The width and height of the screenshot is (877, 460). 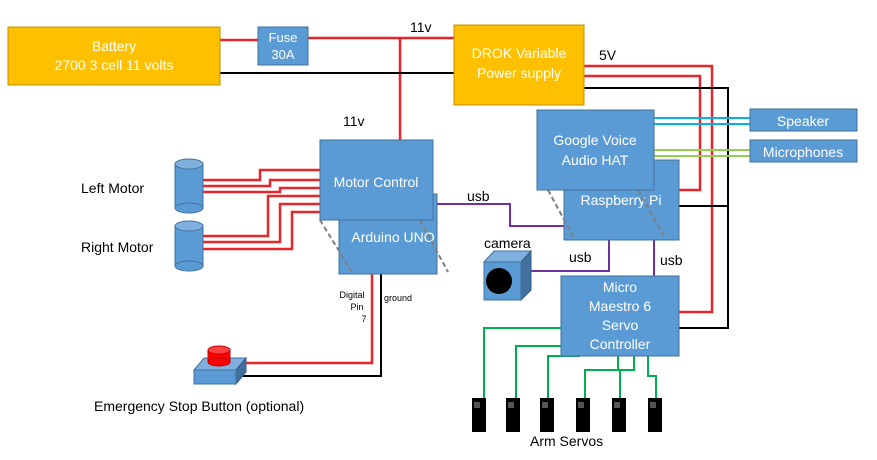 I want to click on battery: Battery 2700 3 cell 11 volts, so click(x=114, y=56).